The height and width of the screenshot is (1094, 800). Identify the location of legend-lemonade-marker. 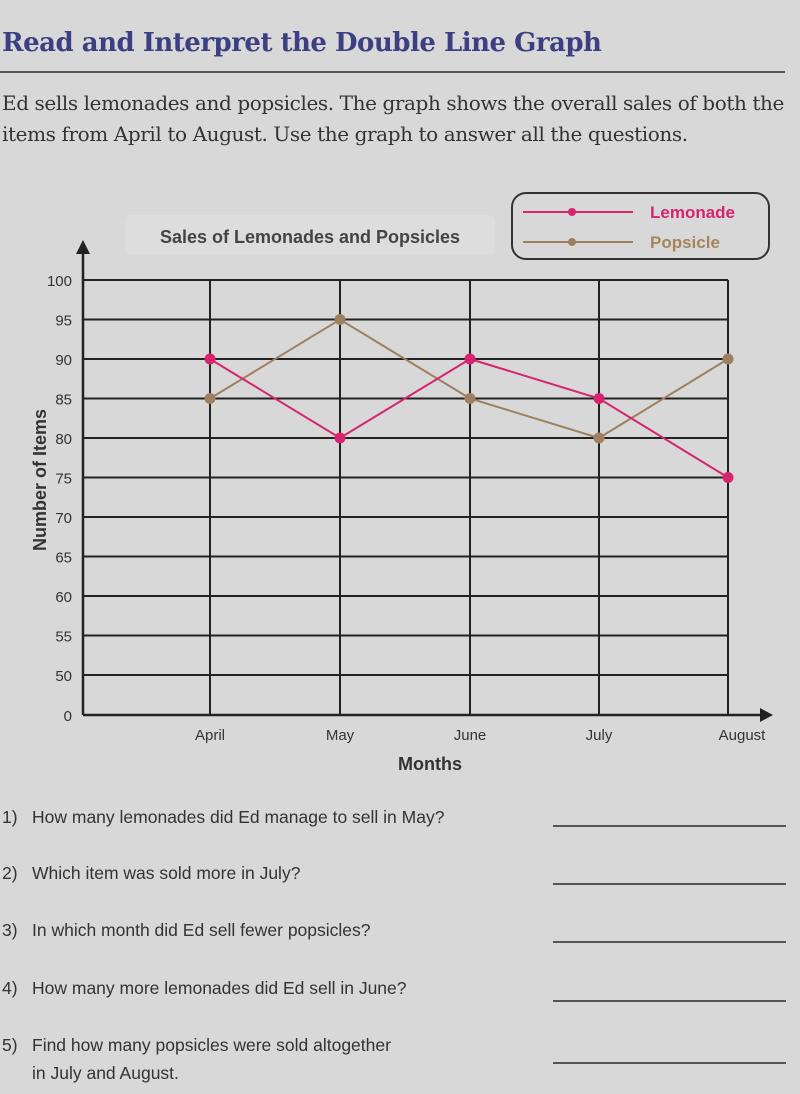
(572, 212).